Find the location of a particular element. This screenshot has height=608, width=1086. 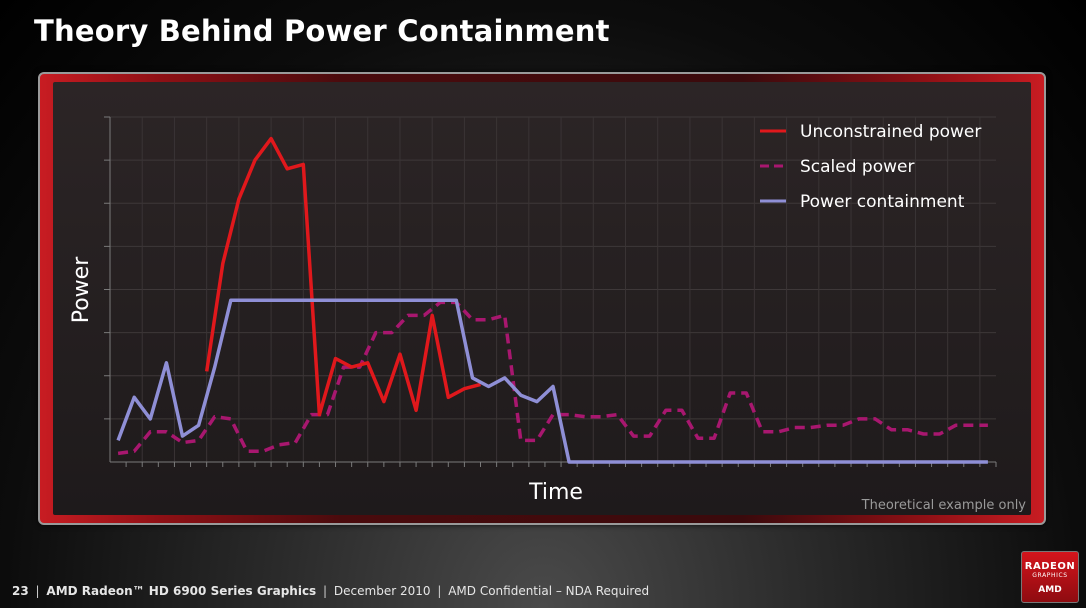

y-axis-label: Power is located at coordinates (81, 289).